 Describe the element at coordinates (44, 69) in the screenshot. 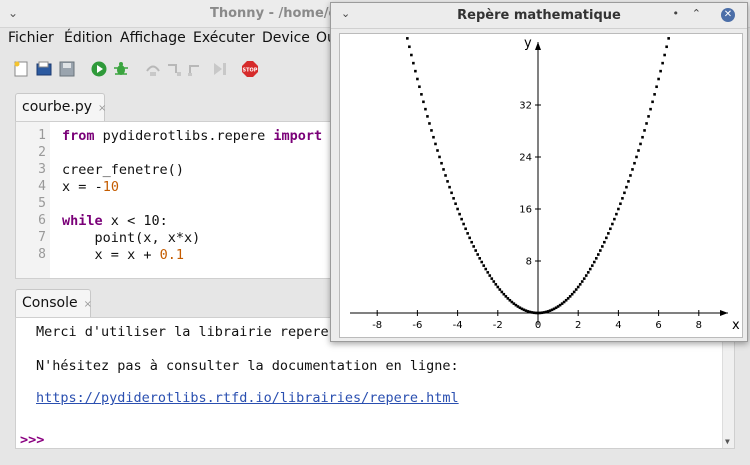

I see `open-file-icon` at that location.